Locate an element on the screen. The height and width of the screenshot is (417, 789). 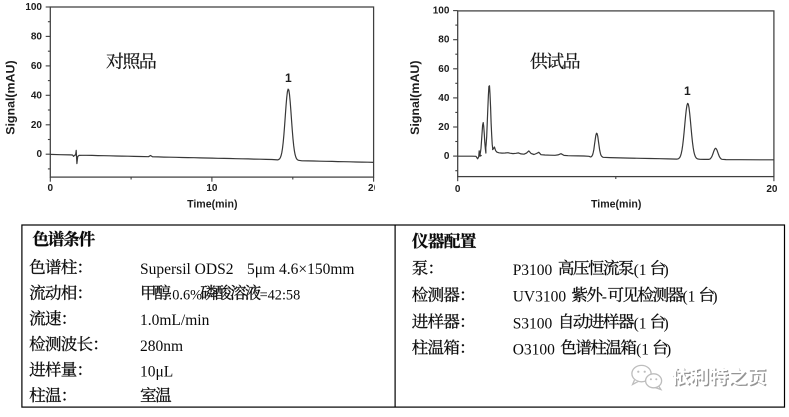
svg-text: :0.6% is located at coordinates (185, 296).